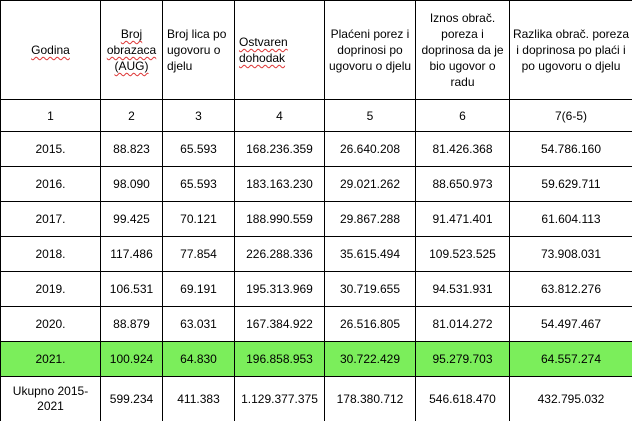 Image resolution: width=632 pixels, height=421 pixels. I want to click on table-cell: 35.615.494, so click(370, 254).